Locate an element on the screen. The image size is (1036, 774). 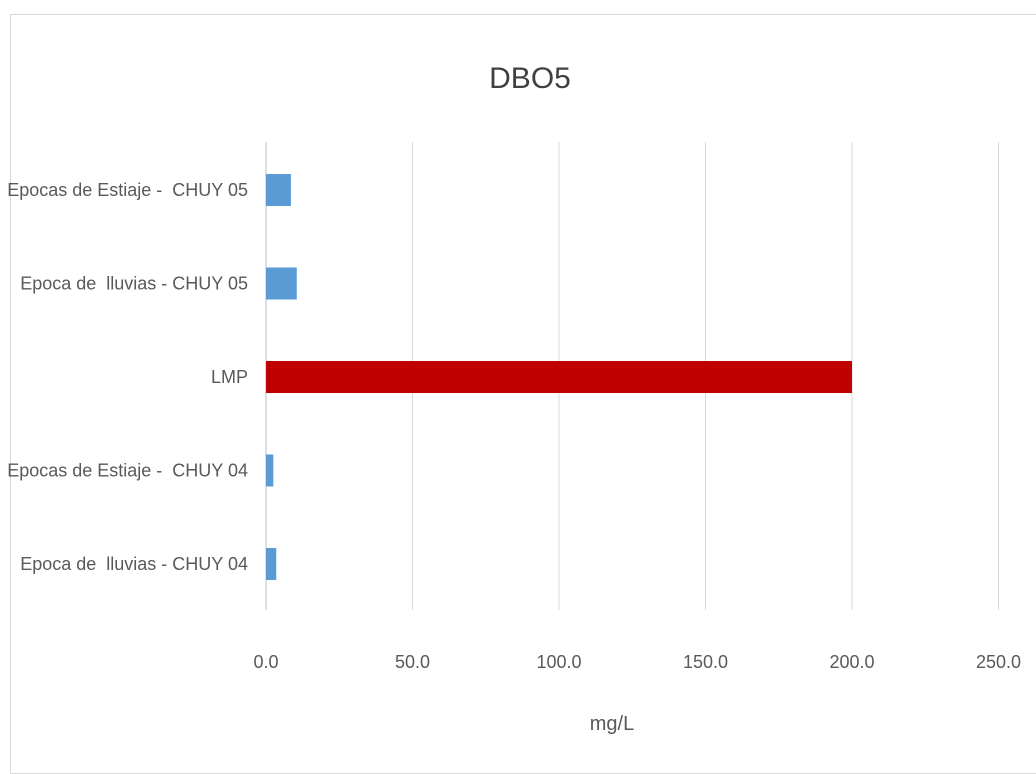
category-label: Epocas de Estiaje - CHUY 04 is located at coordinates (127, 471).